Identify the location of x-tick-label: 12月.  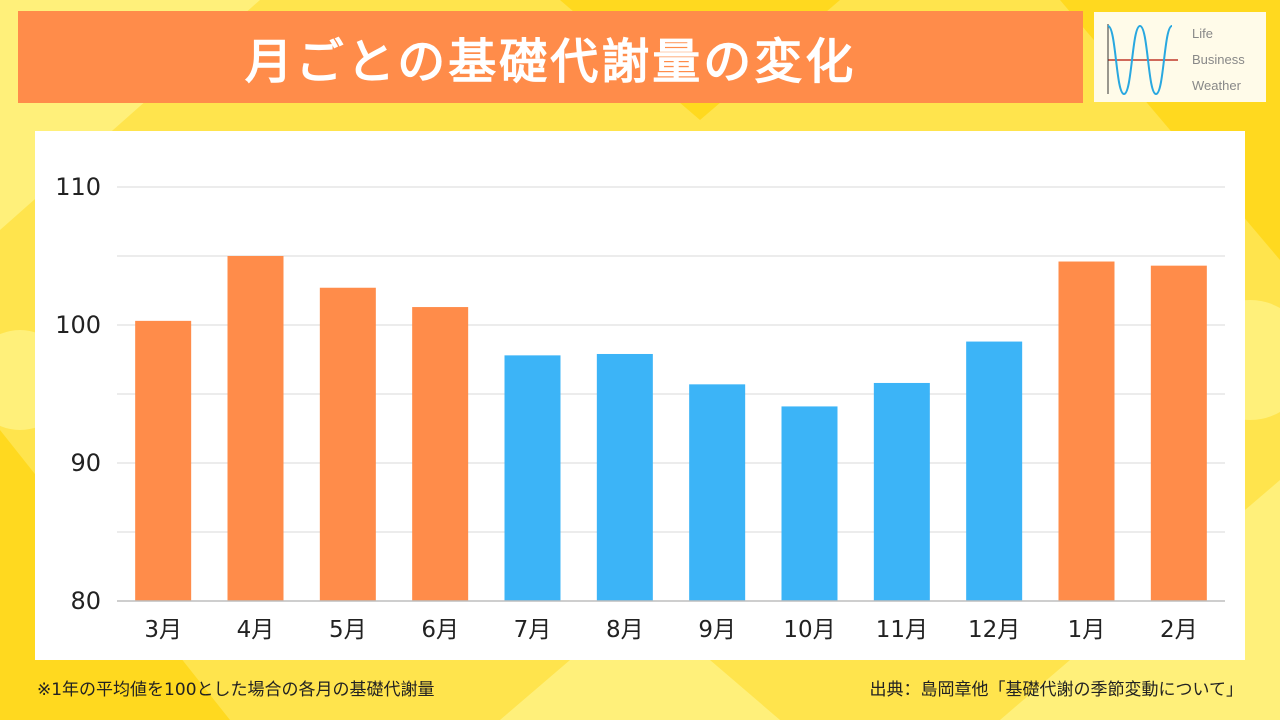
(994, 630).